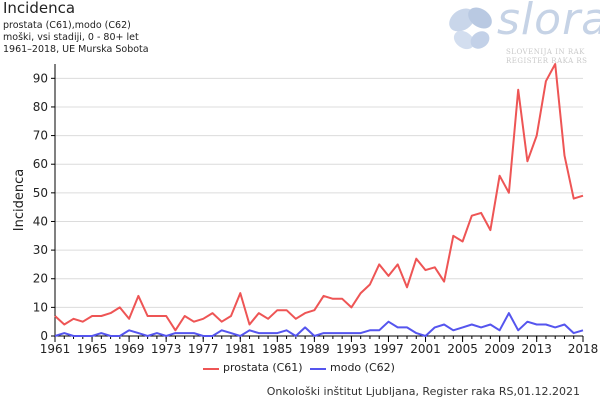 The height and width of the screenshot is (400, 600). Describe the element at coordinates (211, 369) in the screenshot. I see `legend-swatch-prostata` at that location.